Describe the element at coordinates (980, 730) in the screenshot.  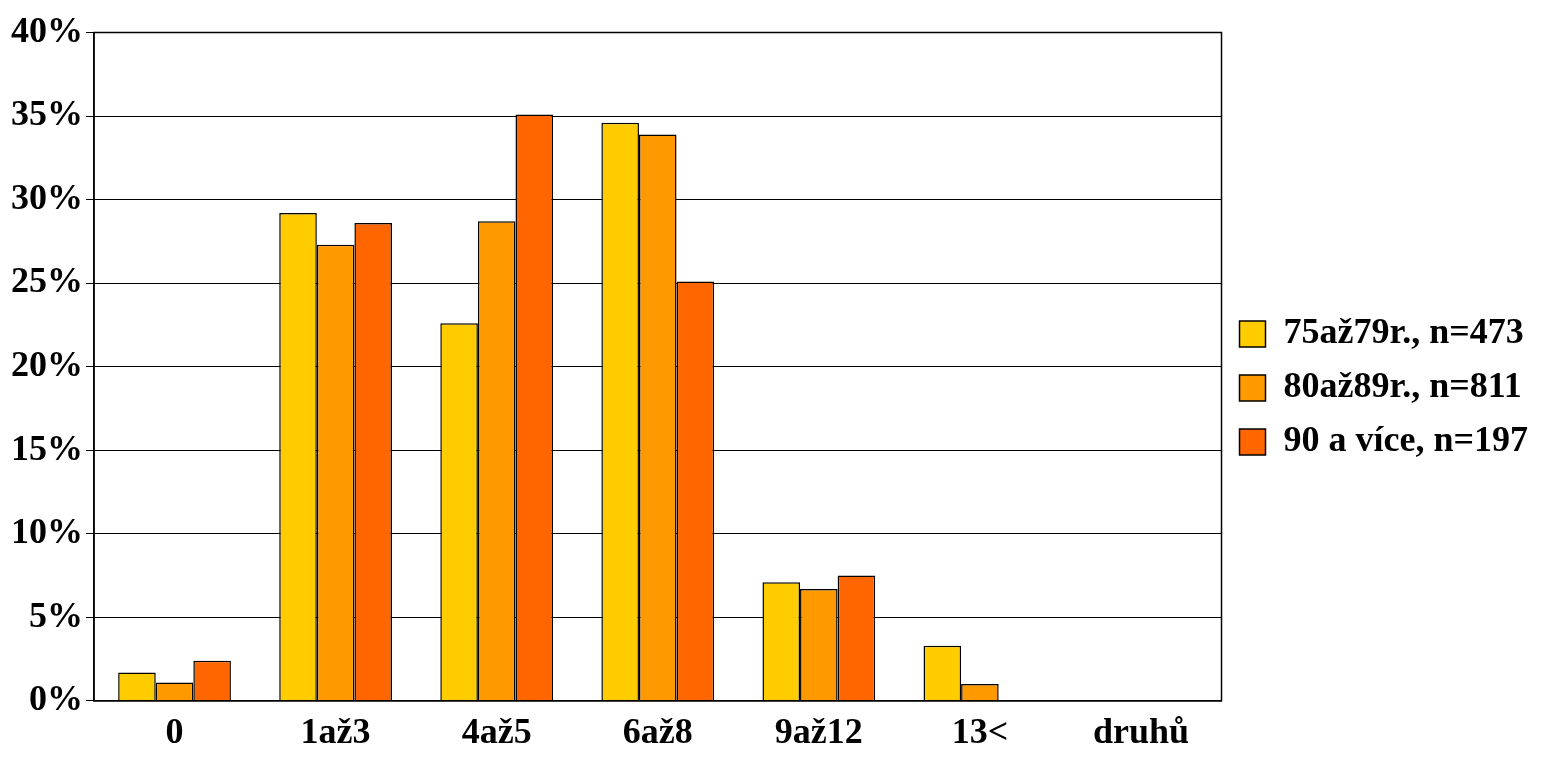
I see `x-tick-label: 13<` at that location.